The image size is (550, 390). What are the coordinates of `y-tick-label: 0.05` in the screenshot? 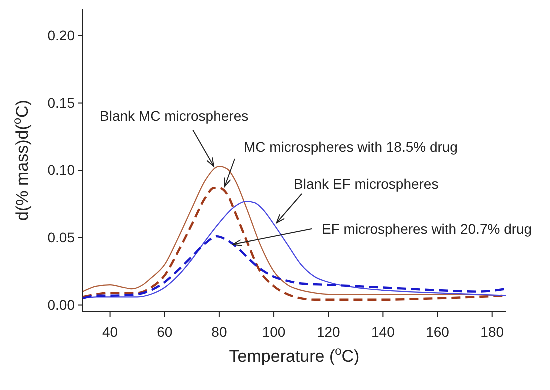 It's located at (62, 237).